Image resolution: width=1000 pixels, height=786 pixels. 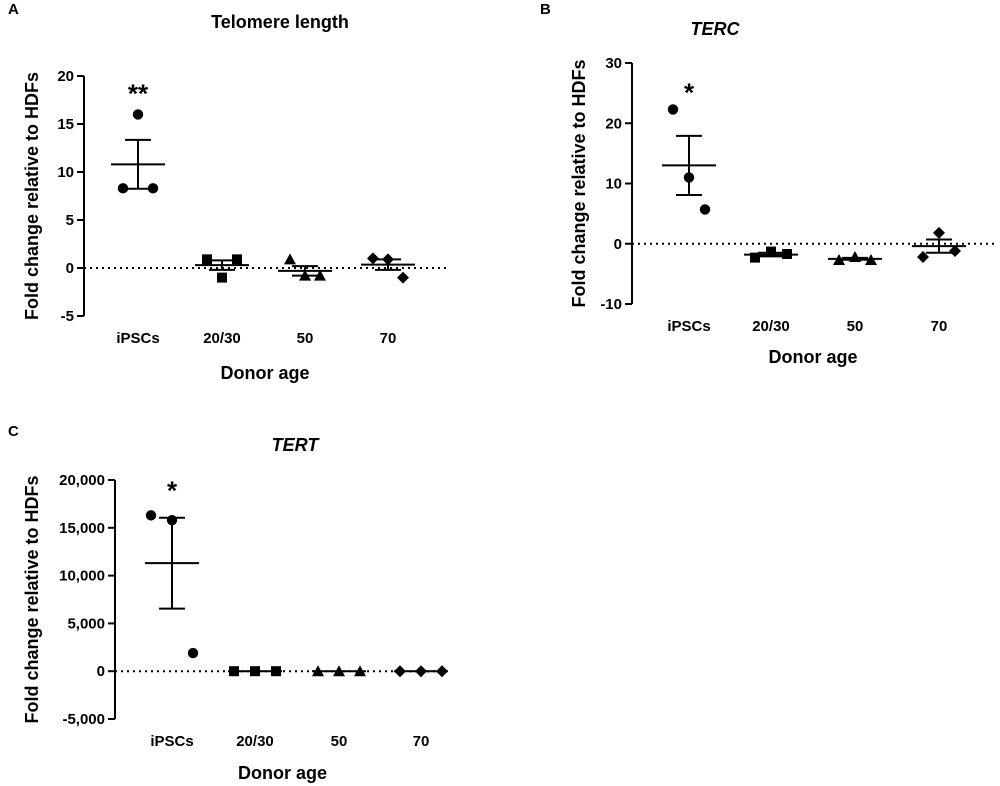 What do you see at coordinates (138, 136) in the screenshot?
I see `series-ipscs: **` at bounding box center [138, 136].